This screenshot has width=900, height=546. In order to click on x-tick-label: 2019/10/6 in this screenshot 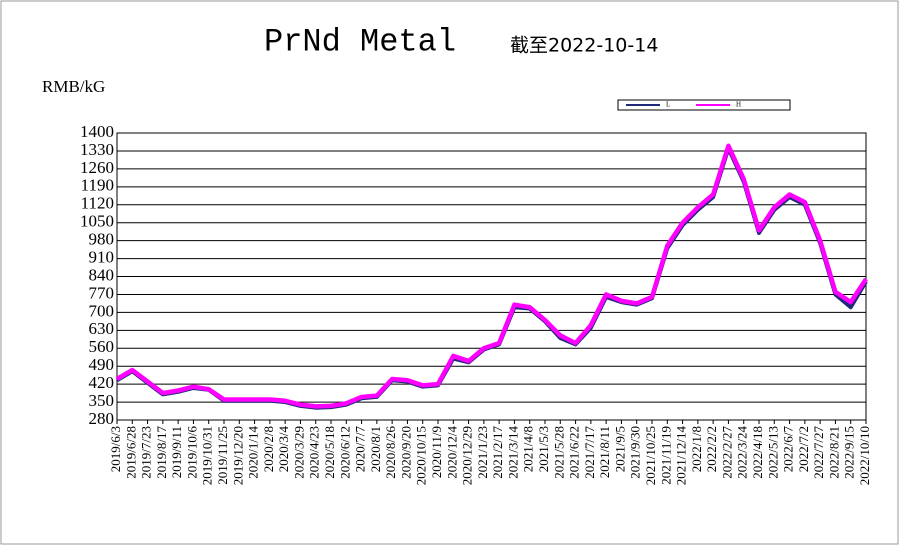, I will do `click(191, 452)`.